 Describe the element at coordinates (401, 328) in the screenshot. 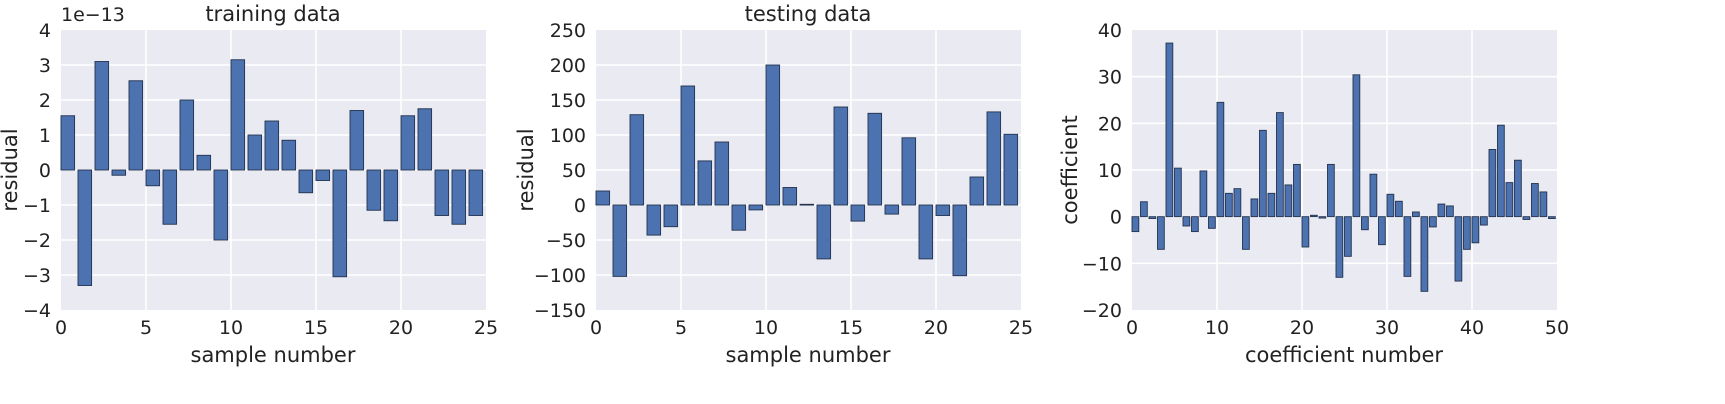

I see `x-tick-label: 20` at that location.